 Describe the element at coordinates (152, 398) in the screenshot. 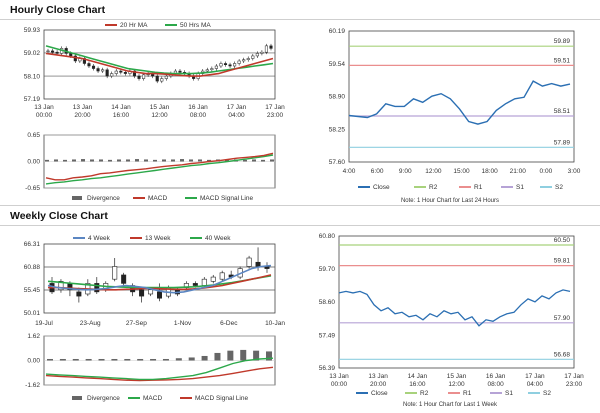

I see `weekly-legend-macd-label: MACD` at that location.